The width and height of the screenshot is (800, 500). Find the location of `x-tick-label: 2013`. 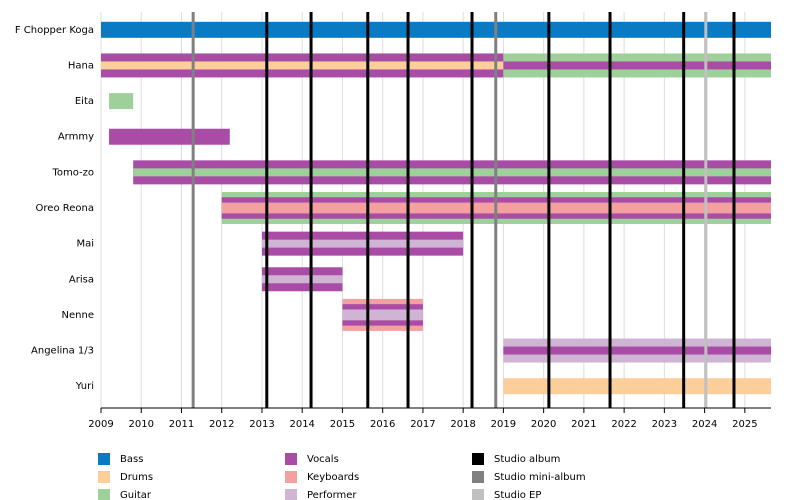

x-tick-label: 2013 is located at coordinates (261, 424).